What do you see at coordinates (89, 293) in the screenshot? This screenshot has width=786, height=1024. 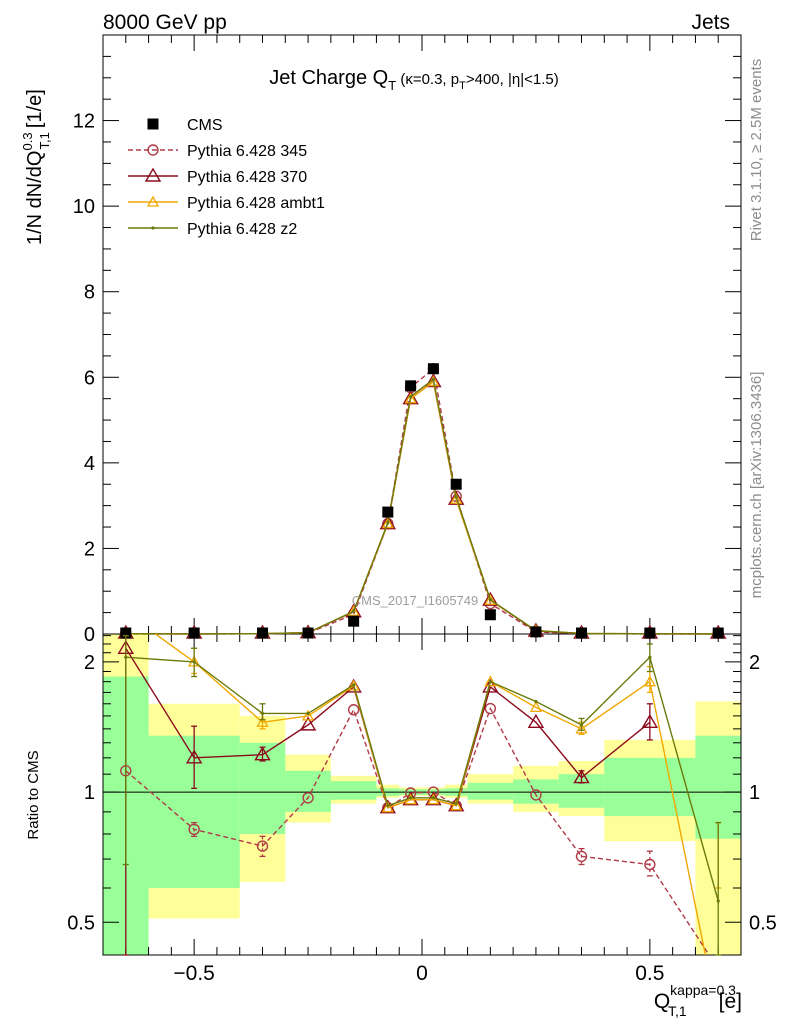 I see `main-y-tick-label: 8` at bounding box center [89, 293].